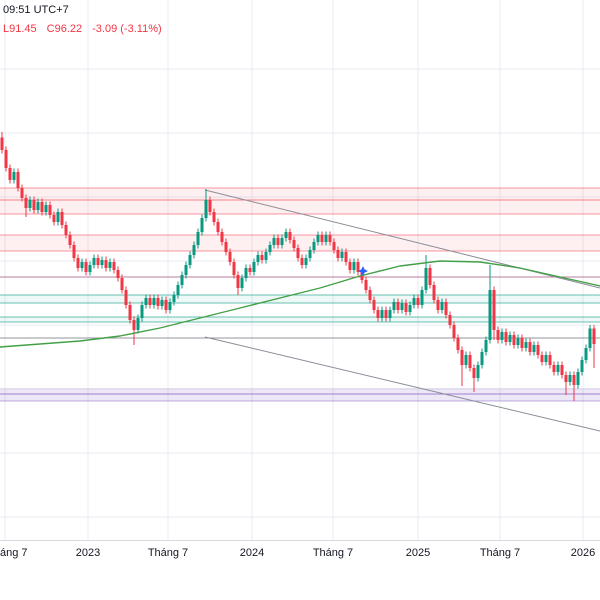 The height and width of the screenshot is (600, 600). Describe the element at coordinates (88, 553) in the screenshot. I see `time-axis-label: 2023` at that location.